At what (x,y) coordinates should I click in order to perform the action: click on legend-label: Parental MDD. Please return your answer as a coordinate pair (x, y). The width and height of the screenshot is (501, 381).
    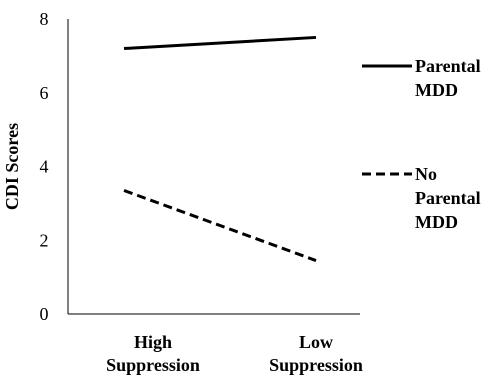
    Looking at the image, I should click on (448, 78).